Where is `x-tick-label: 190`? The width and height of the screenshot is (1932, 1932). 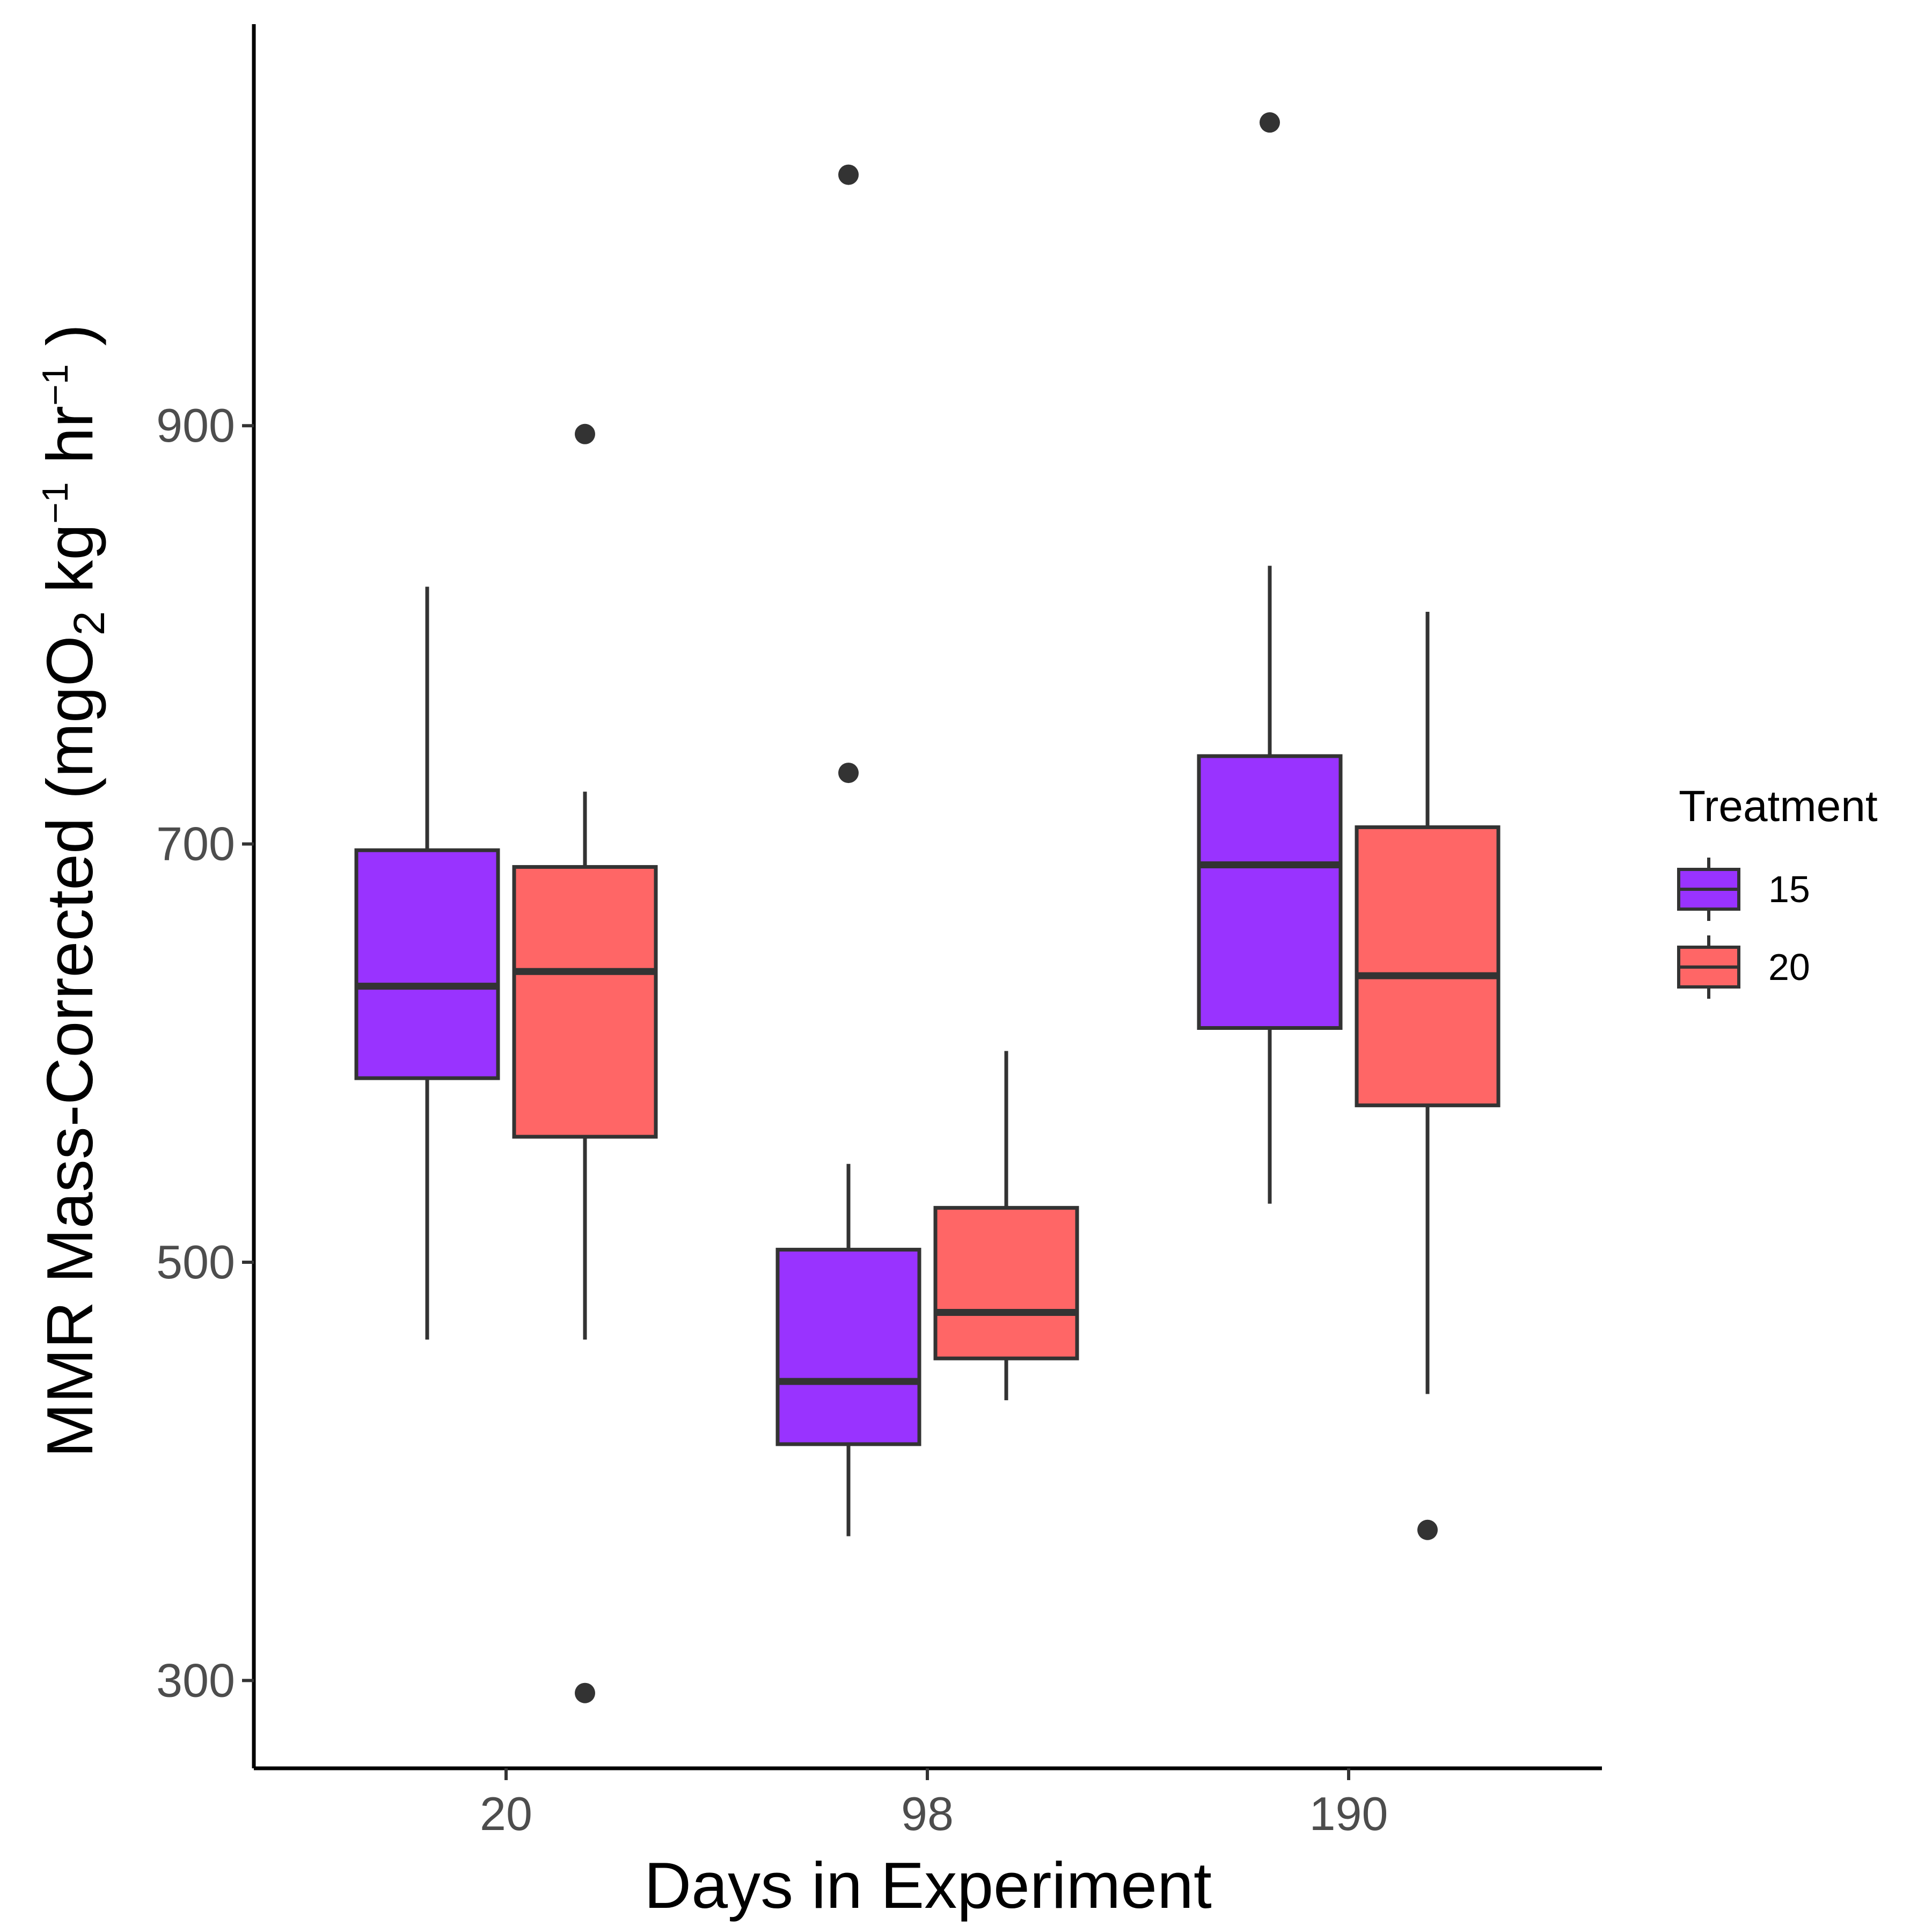
x-tick-label: 190 is located at coordinates (1348, 1813).